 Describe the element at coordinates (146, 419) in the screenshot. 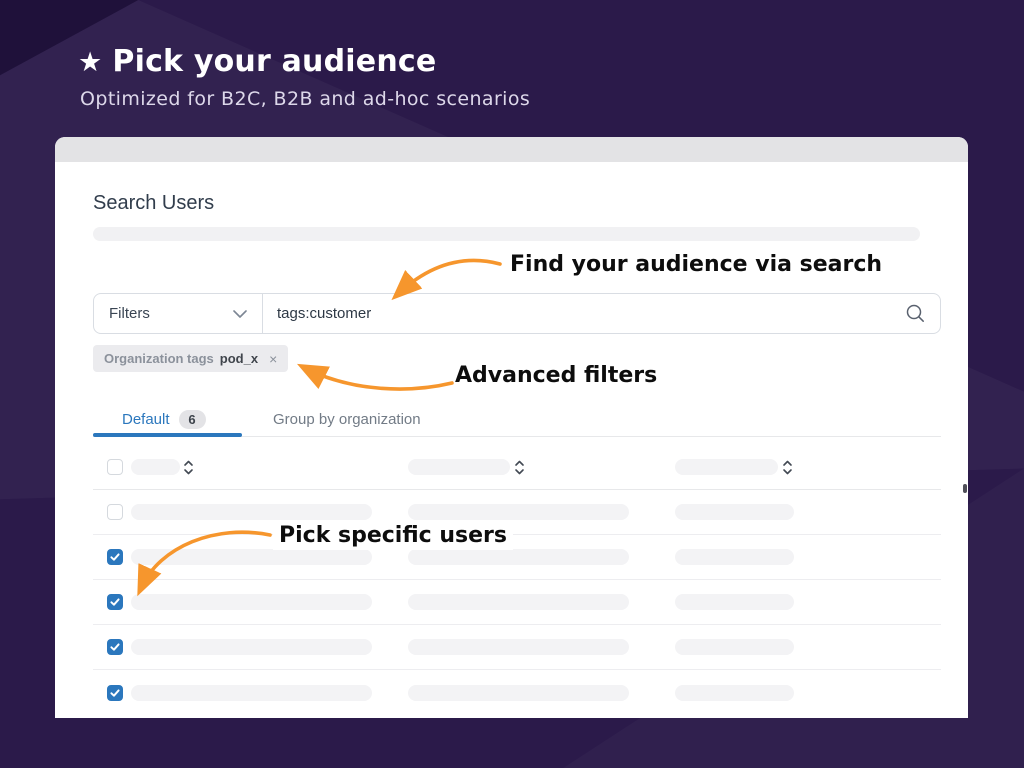

I see `tab-default-label: Default` at that location.